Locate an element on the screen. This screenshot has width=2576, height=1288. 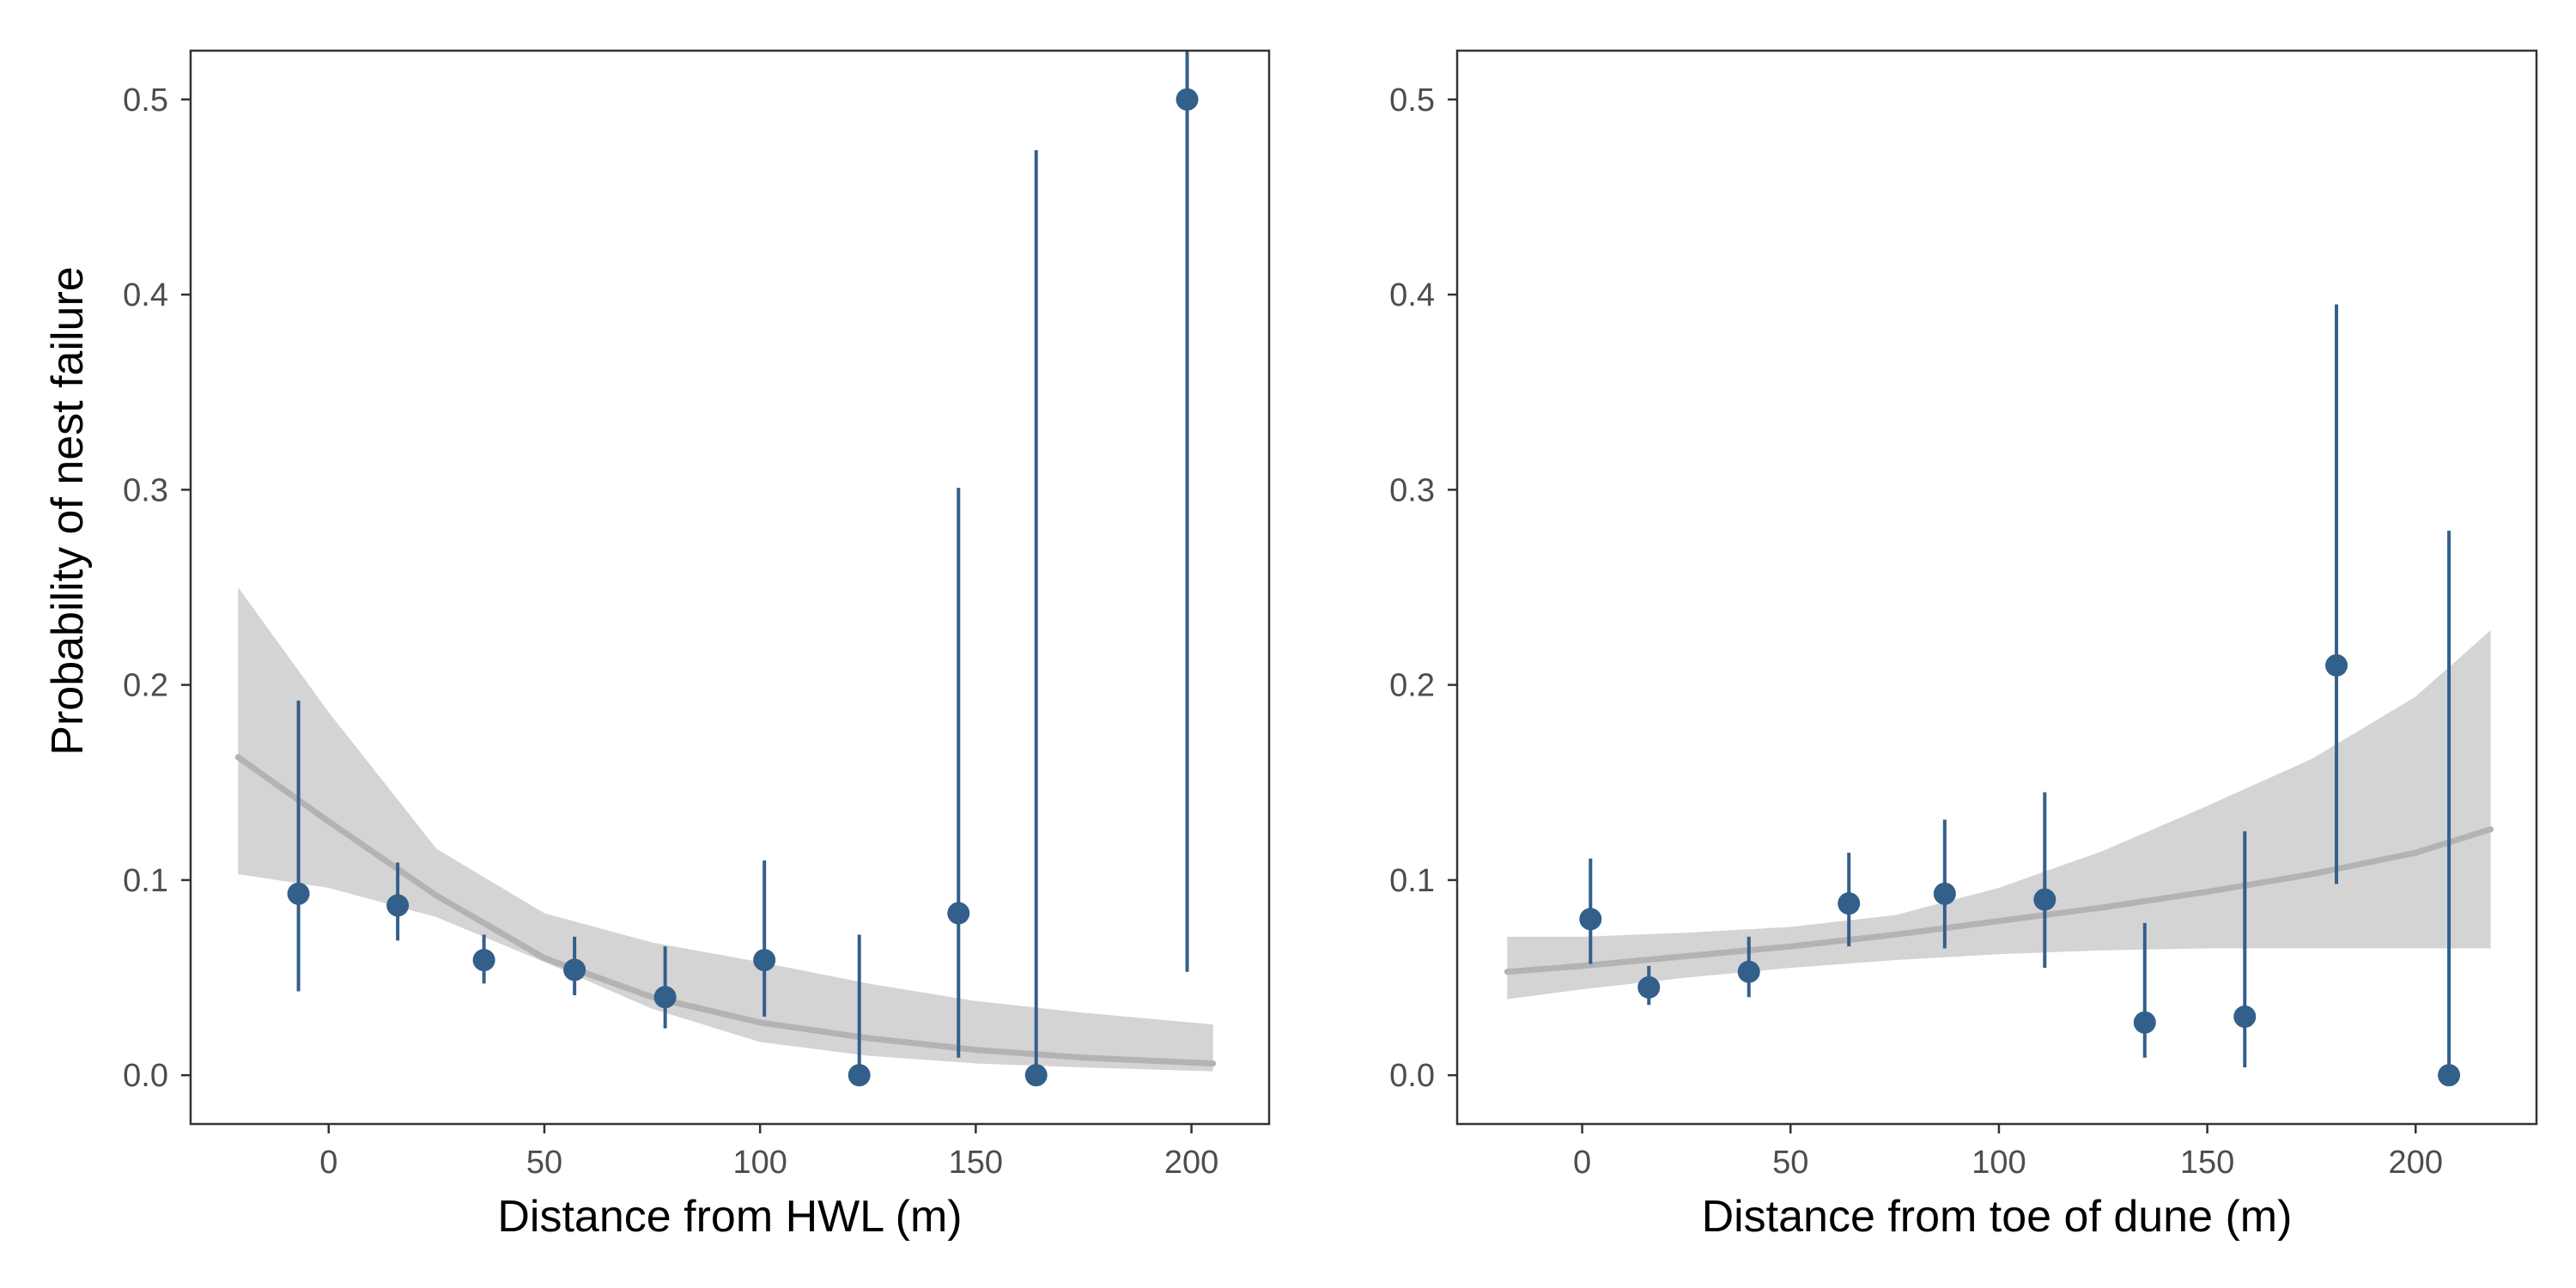
confidence-ribbon is located at coordinates (726, 830).